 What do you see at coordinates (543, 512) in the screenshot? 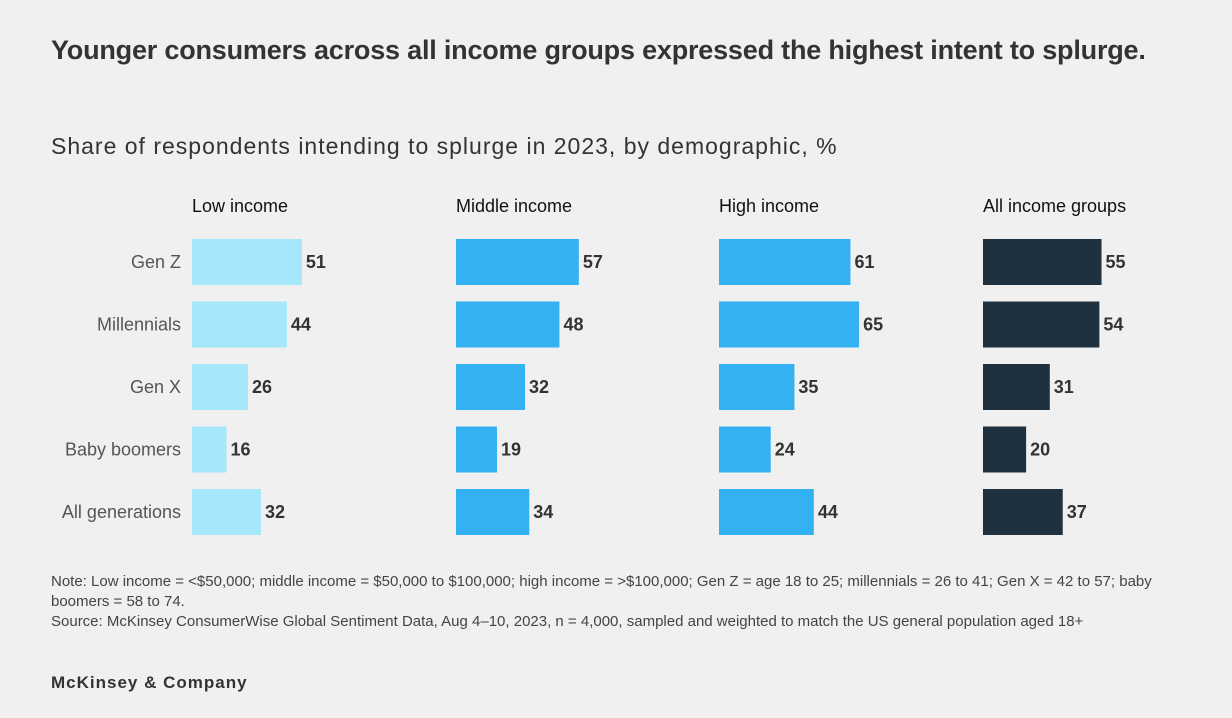
I see `value-label-middle-income-all-generations: 34` at bounding box center [543, 512].